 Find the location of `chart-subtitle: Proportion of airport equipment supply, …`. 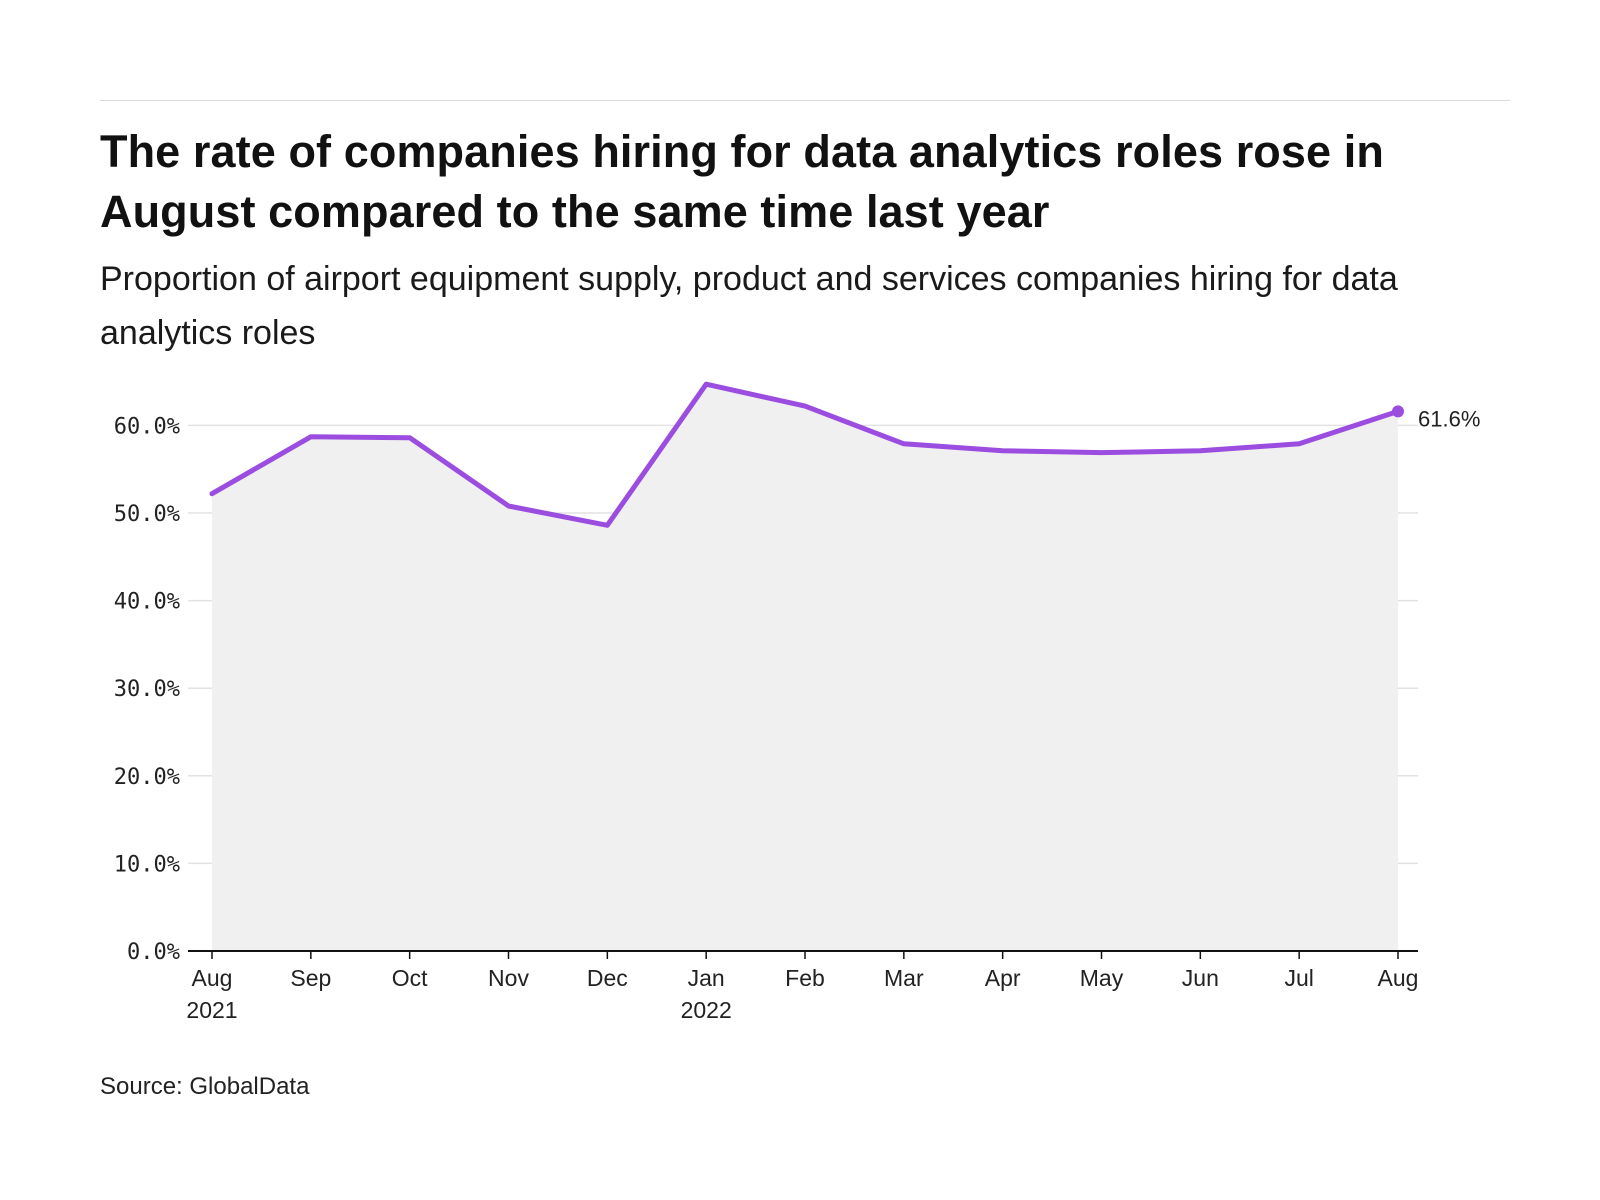

chart-subtitle: Proportion of airport equipment supply, … is located at coordinates (749, 306).